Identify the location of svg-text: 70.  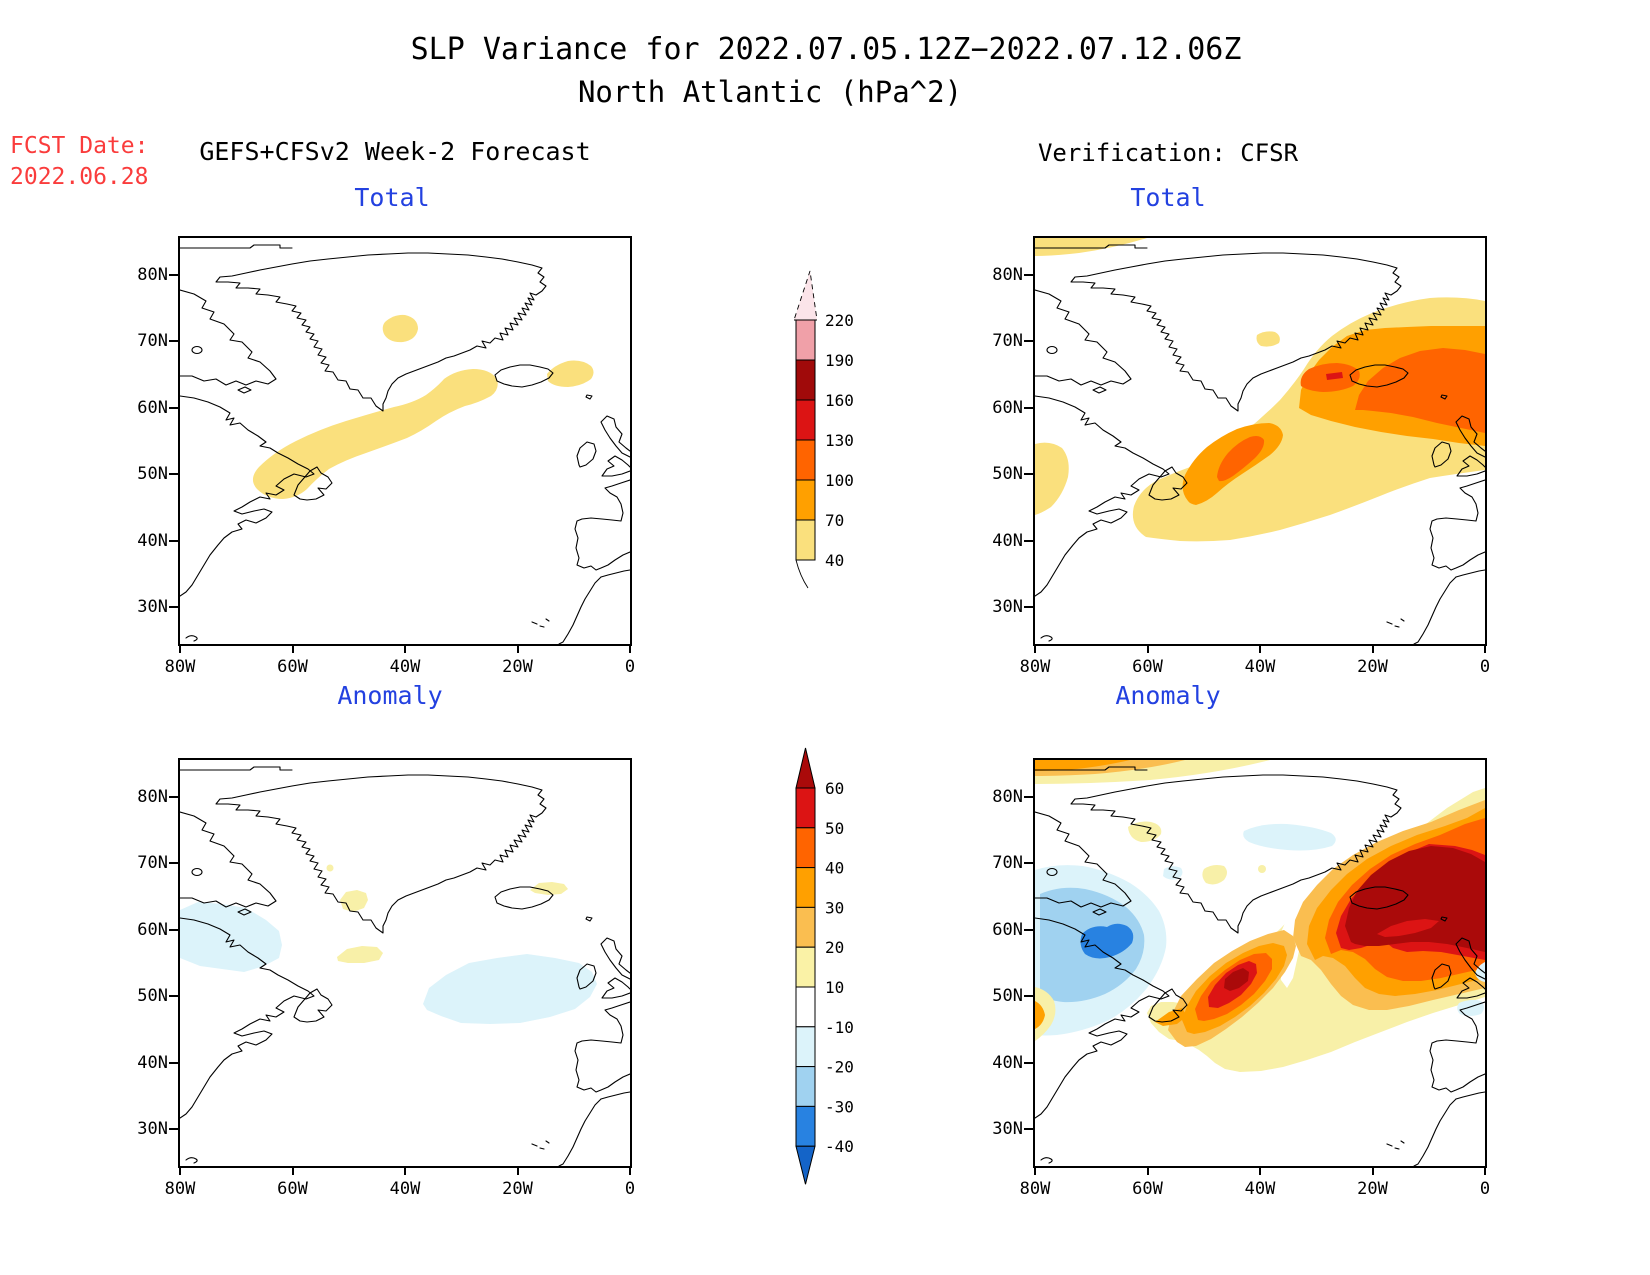
(834, 520).